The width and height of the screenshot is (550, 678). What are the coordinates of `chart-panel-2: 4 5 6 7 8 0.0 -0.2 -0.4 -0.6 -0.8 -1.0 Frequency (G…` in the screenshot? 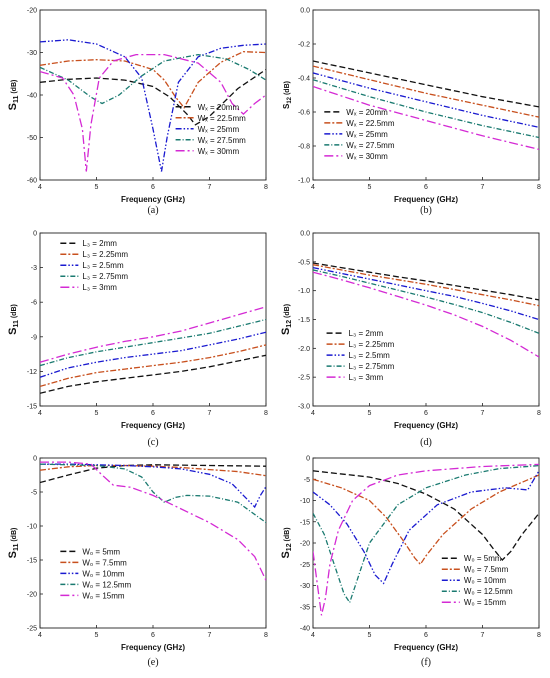 It's located at (411, 112).